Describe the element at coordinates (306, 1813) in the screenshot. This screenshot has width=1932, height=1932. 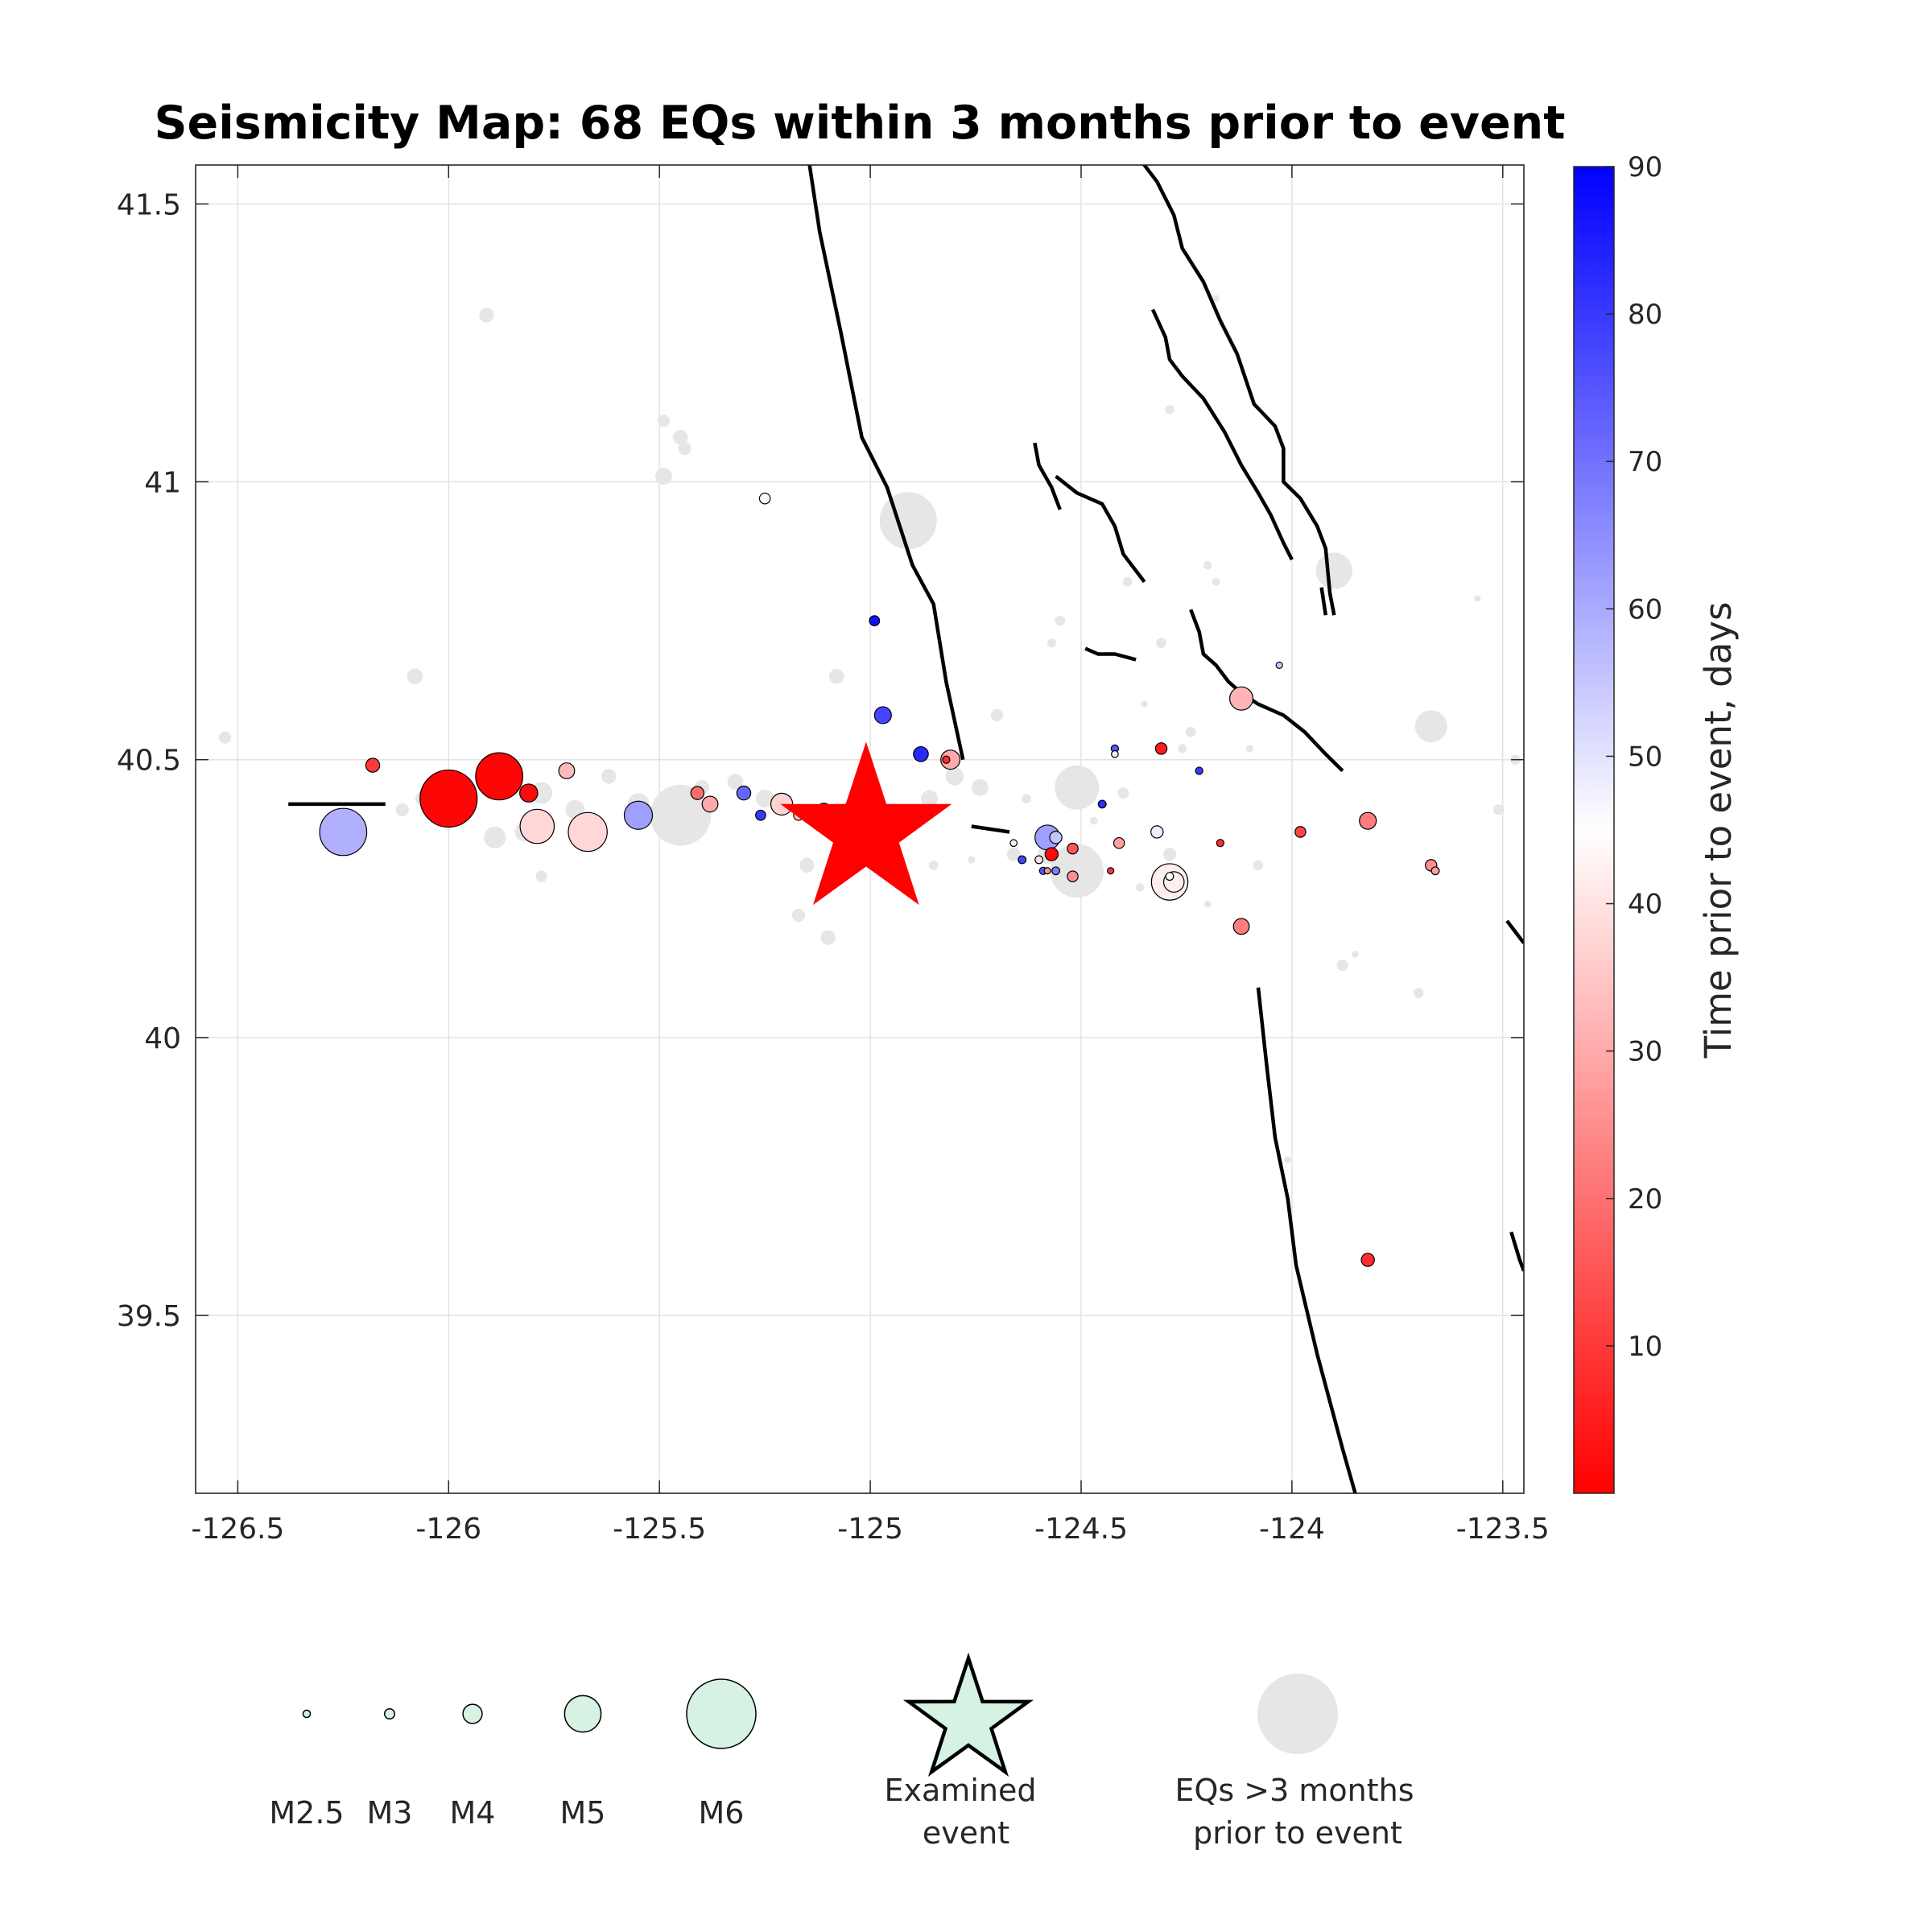
I see `legend-size-label: M2.5` at that location.